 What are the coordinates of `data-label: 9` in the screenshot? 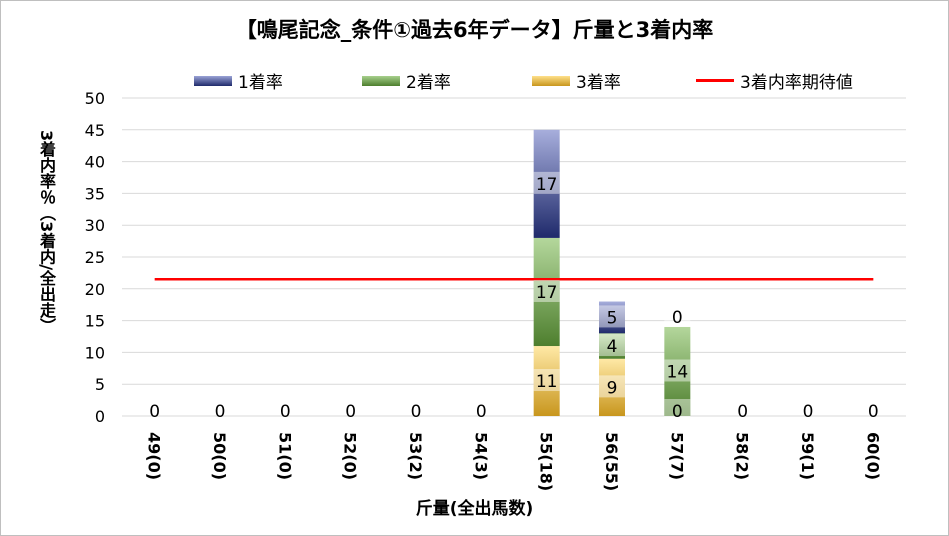 It's located at (612, 388).